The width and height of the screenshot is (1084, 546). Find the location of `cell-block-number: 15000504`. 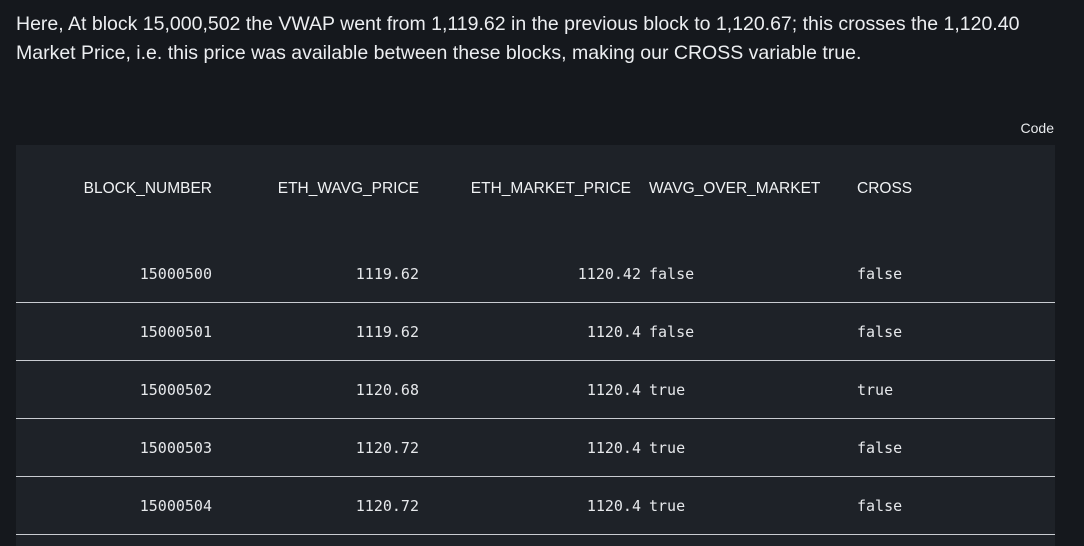

cell-block-number: 15000504 is located at coordinates (123, 505).